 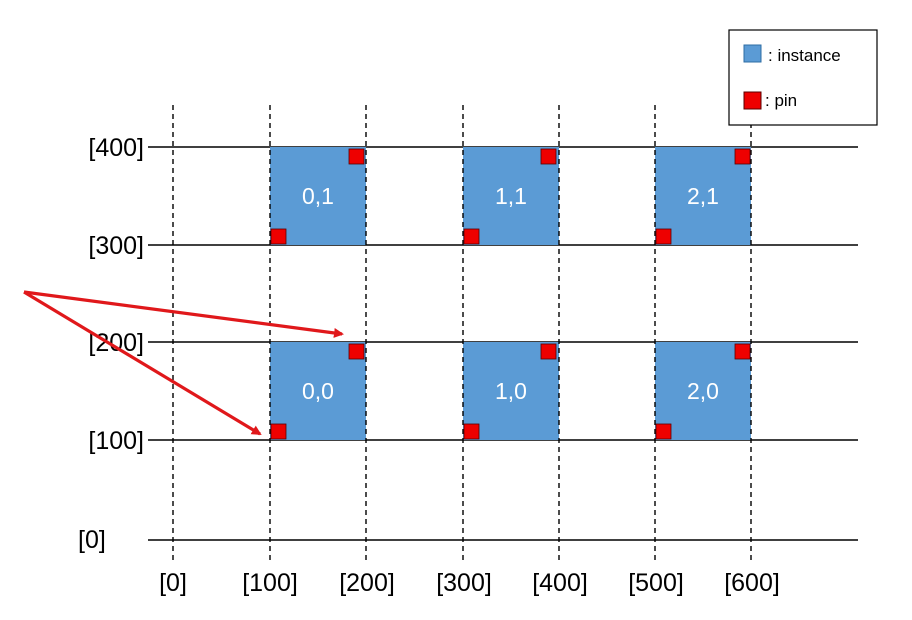 What do you see at coordinates (367, 583) in the screenshot?
I see `x-tick-label: [200]` at bounding box center [367, 583].